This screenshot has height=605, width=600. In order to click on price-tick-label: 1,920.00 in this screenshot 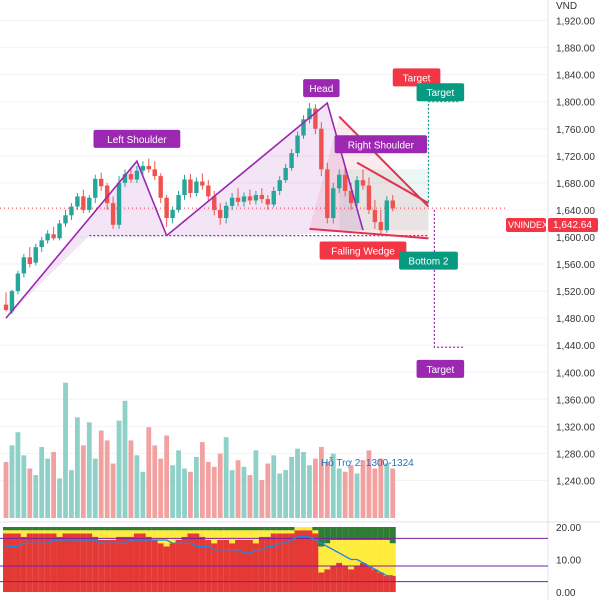, I will do `click(575, 22)`.